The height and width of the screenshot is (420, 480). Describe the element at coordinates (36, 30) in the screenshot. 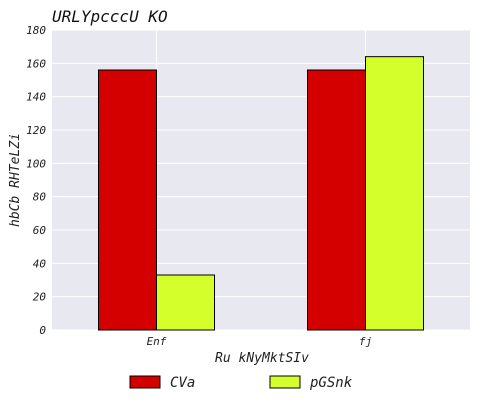

I see `y-tick-label: 180` at that location.